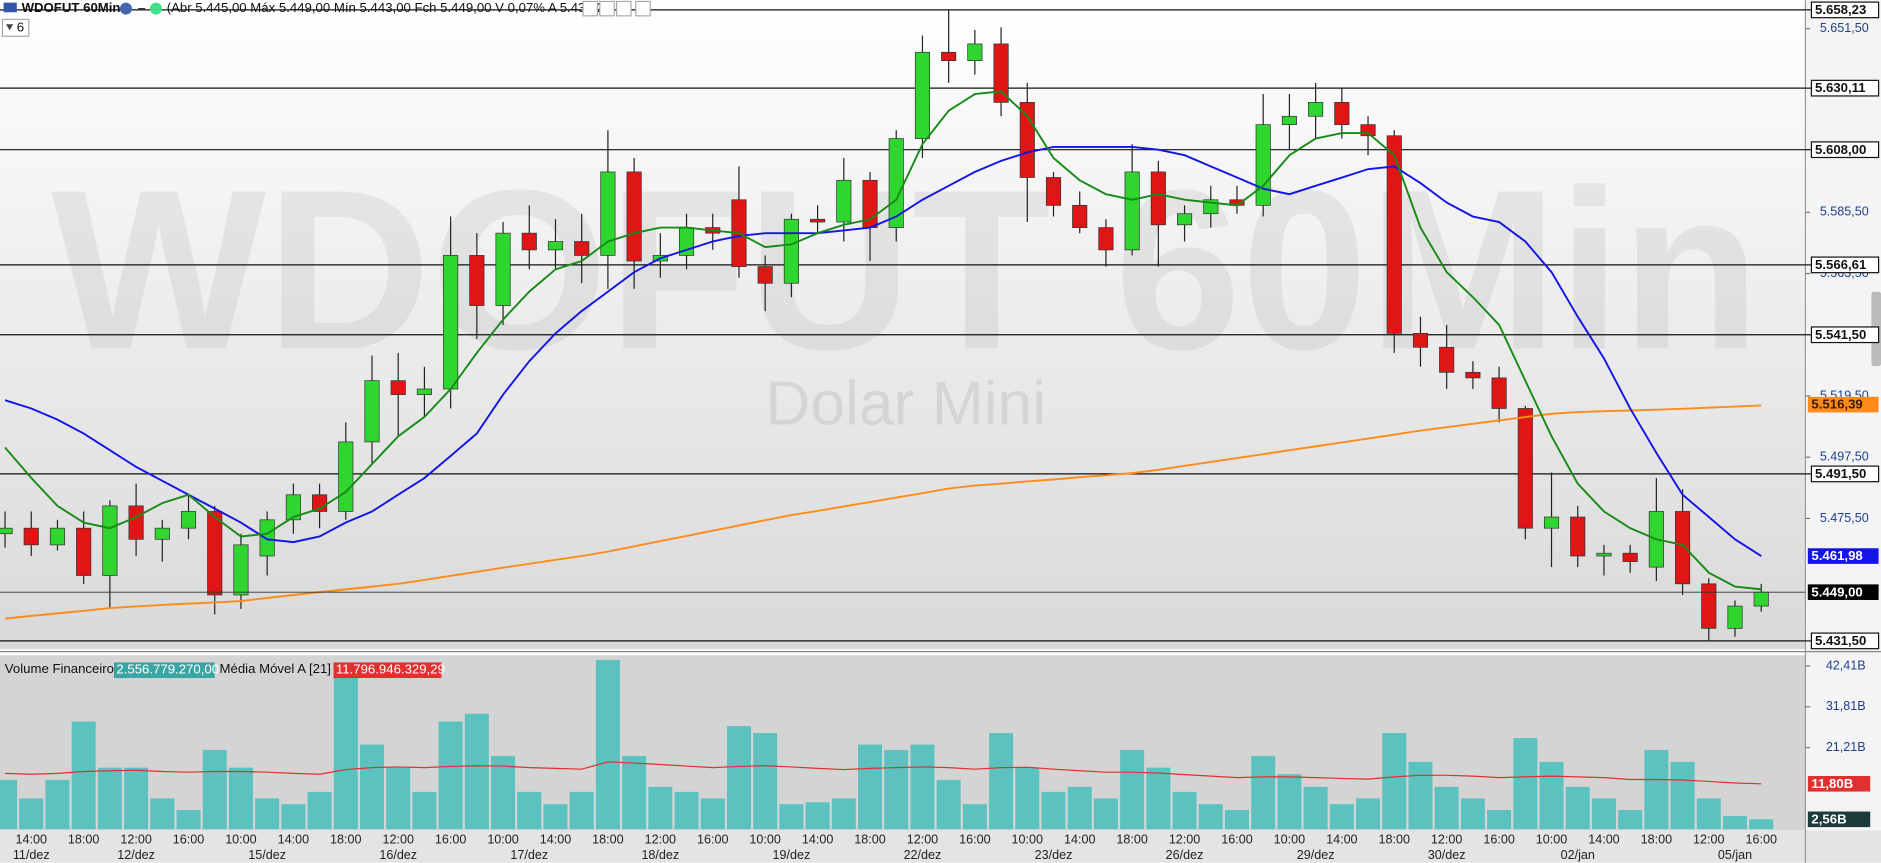 This screenshot has width=1881, height=863. What do you see at coordinates (1836, 591) in the screenshot?
I see `last-value-label: 5.449,00` at bounding box center [1836, 591].